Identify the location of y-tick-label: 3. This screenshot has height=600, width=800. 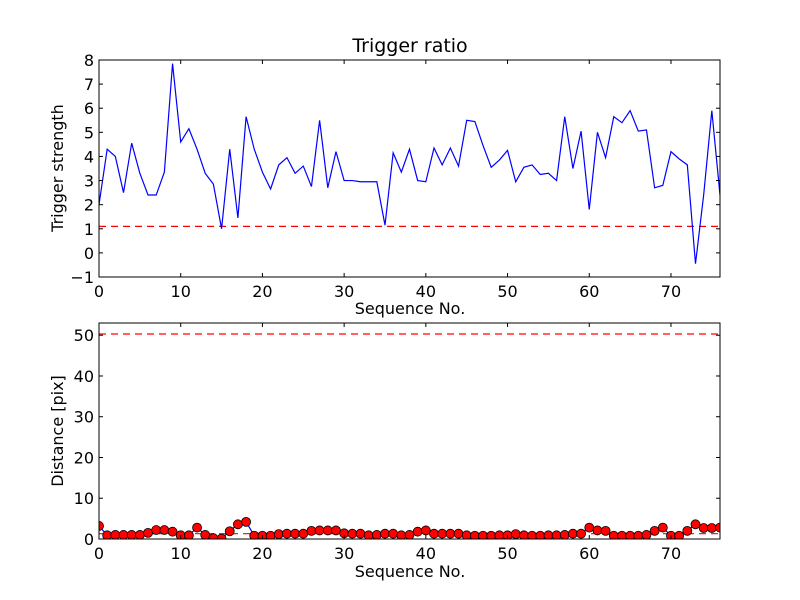
(89, 181).